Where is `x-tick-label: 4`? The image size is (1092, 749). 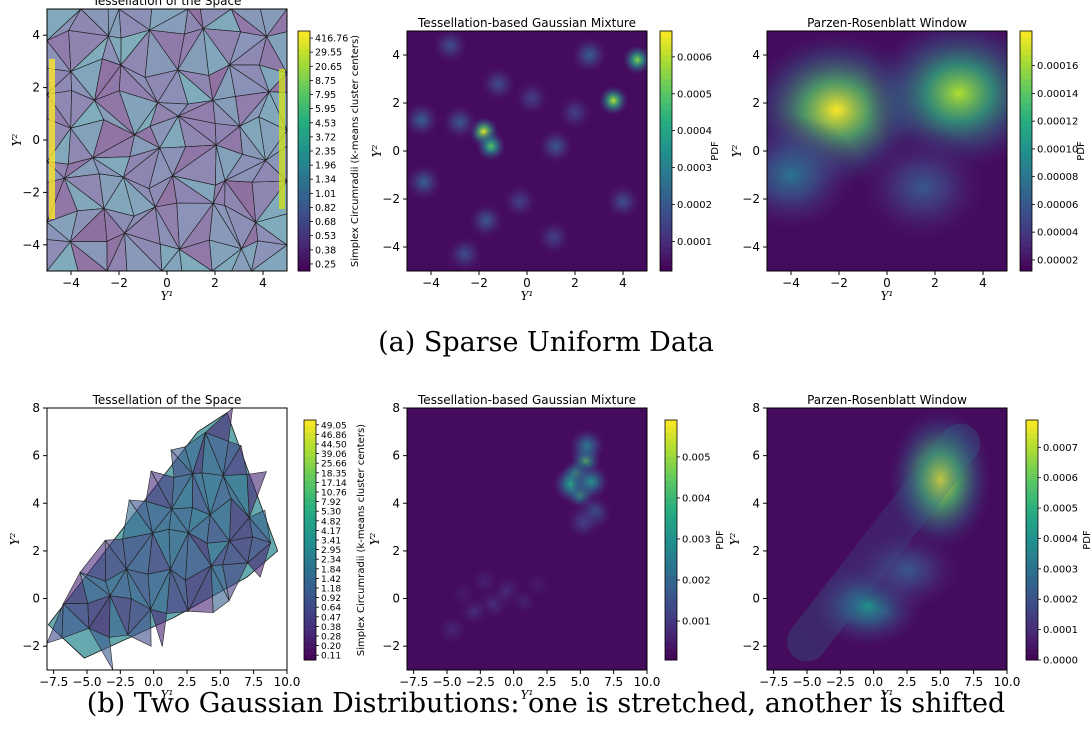 x-tick-label: 4 is located at coordinates (263, 283).